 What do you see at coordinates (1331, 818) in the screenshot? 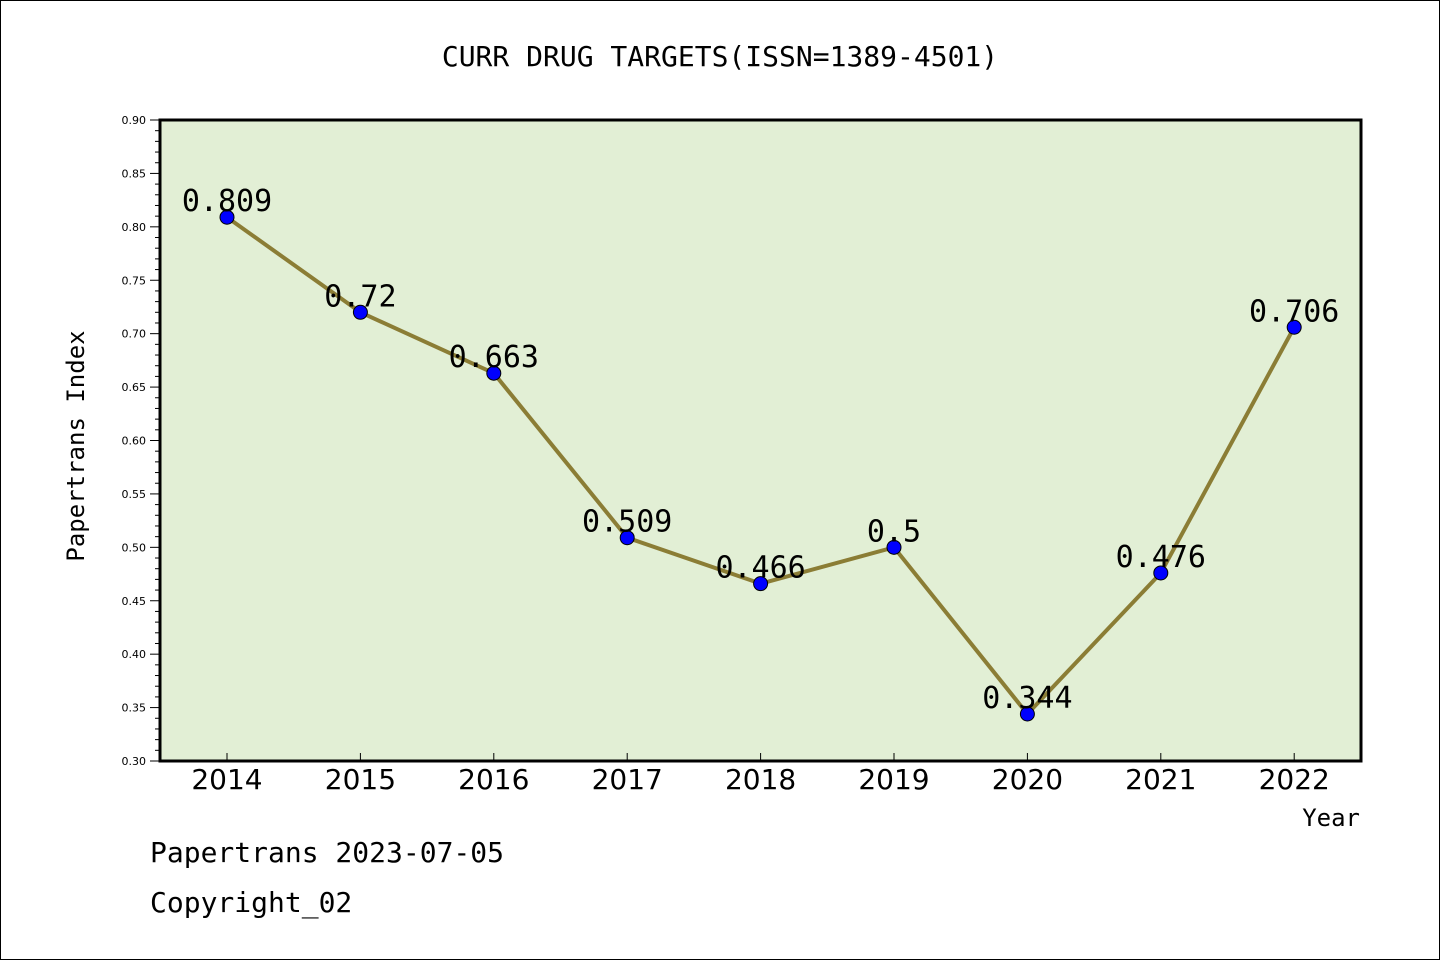
I see `x-axis-label: Year` at bounding box center [1331, 818].